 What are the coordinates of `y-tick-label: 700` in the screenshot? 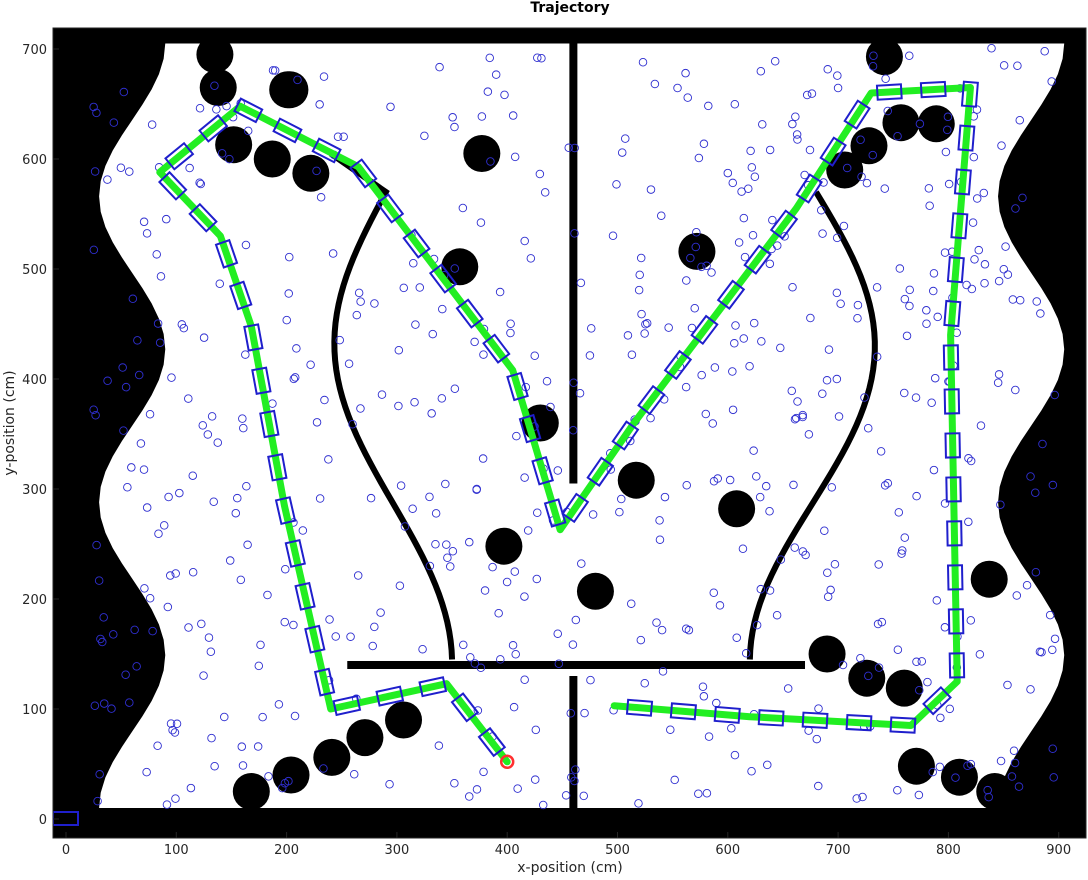 It's located at (34, 50).